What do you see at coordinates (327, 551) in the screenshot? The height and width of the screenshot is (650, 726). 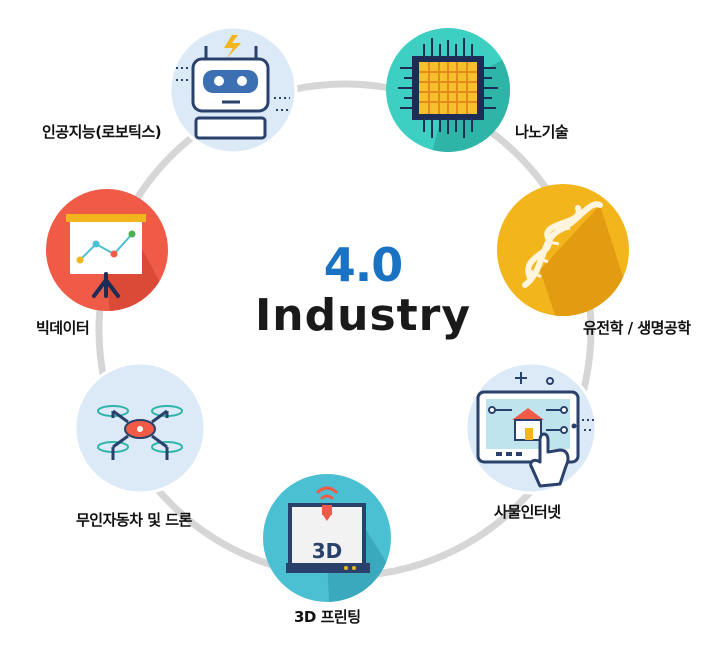 I see `printer-3d-text: 3D` at bounding box center [327, 551].